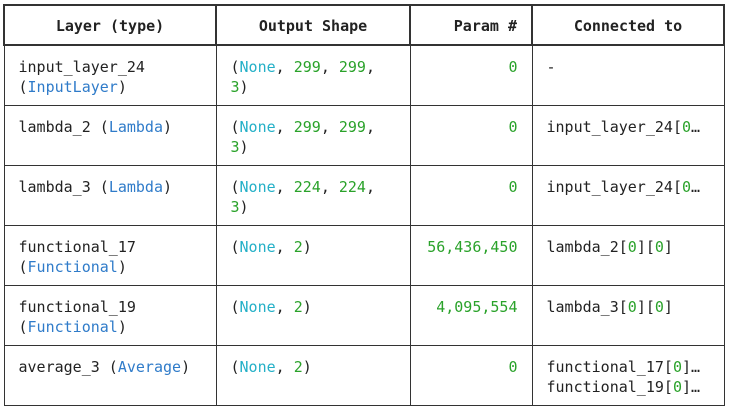 The width and height of the screenshot is (732, 410). What do you see at coordinates (609, 247) in the screenshot?
I see `connected-to-entry: lambda_2[0][0]` at bounding box center [609, 247].